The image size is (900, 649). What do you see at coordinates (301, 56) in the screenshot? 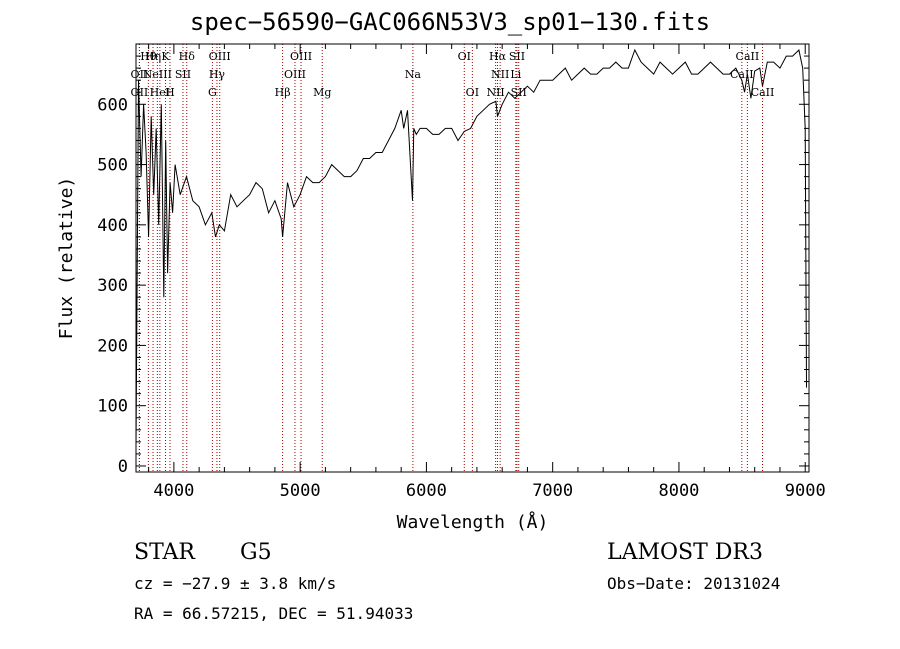
I see `line-label-15: OIII` at bounding box center [301, 56].